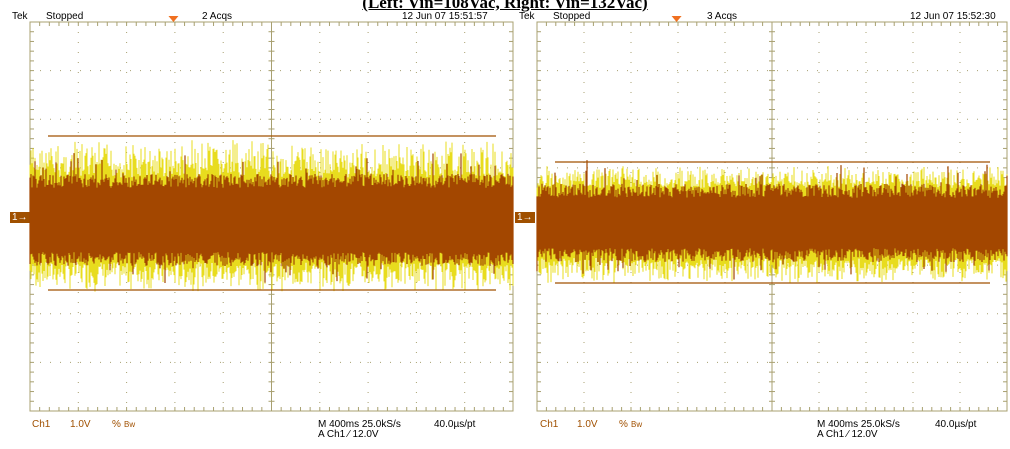 The image size is (1010, 449). Describe the element at coordinates (505, 6) in the screenshot. I see `figure-title: (Left: Vin=108Vac, Right: Vin=132Vac)` at that location.